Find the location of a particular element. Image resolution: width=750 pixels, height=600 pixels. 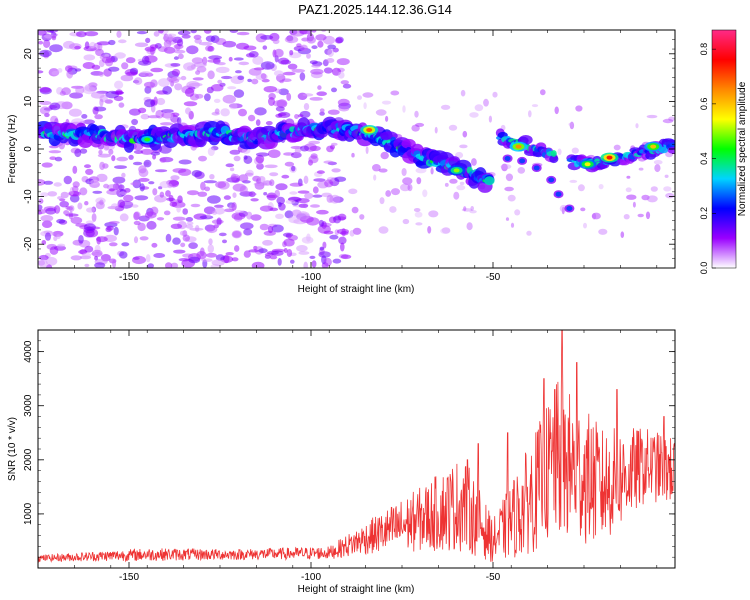

x-tick-label: -100 is located at coordinates (311, 277).